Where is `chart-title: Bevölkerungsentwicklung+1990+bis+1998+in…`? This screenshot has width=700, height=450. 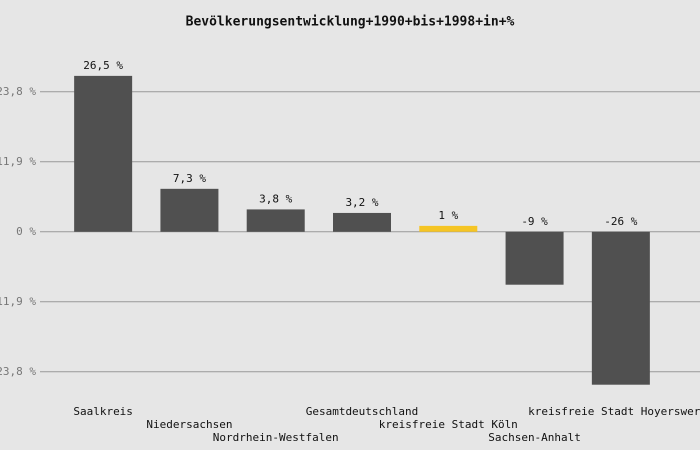
chart-title: Bevölkerungsentwicklung+1990+bis+1998+in… is located at coordinates (350, 22).